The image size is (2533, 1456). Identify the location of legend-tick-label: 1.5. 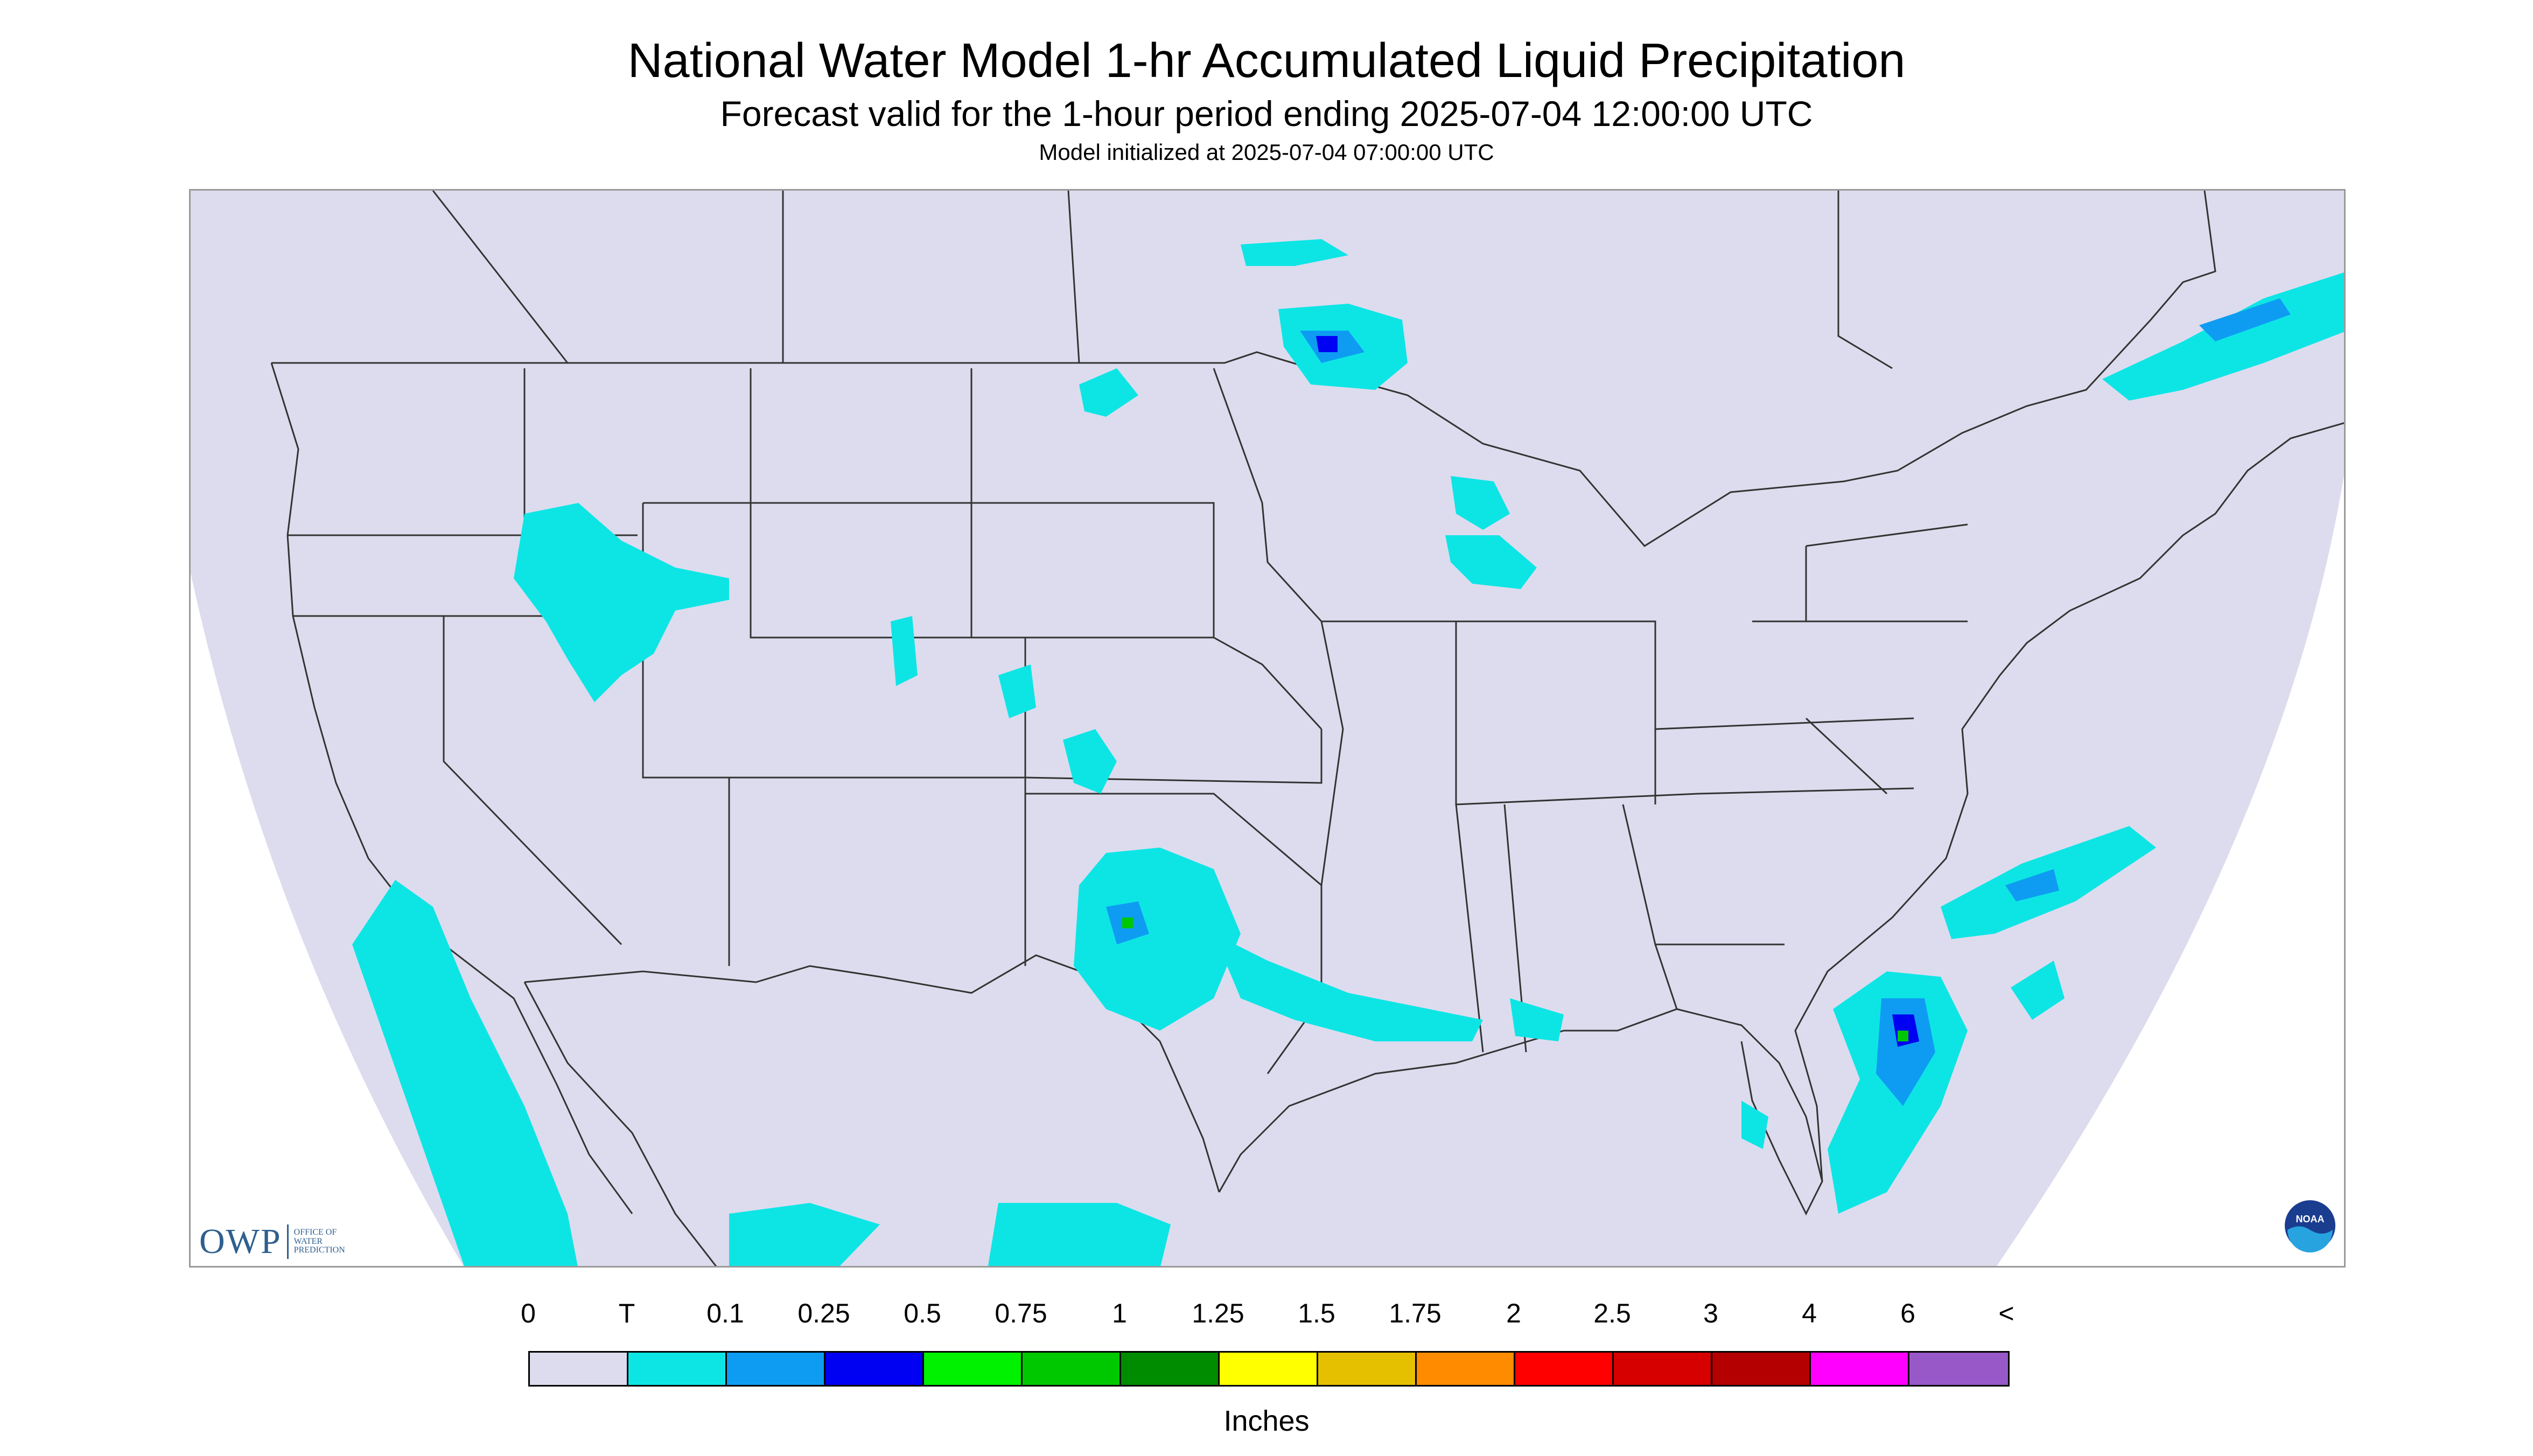
(1316, 1313).